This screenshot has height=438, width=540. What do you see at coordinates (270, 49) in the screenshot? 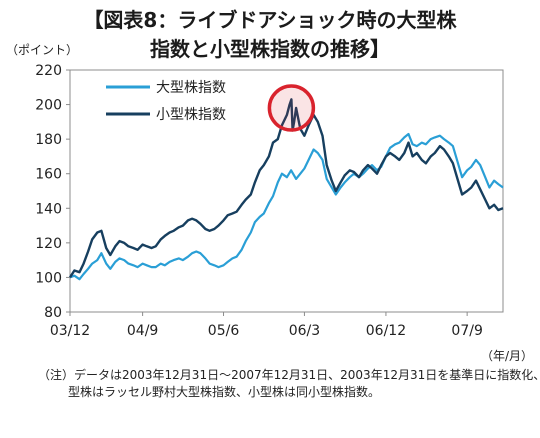
I see `title-line-2: 指数と小型株指数の推移】` at bounding box center [270, 49].